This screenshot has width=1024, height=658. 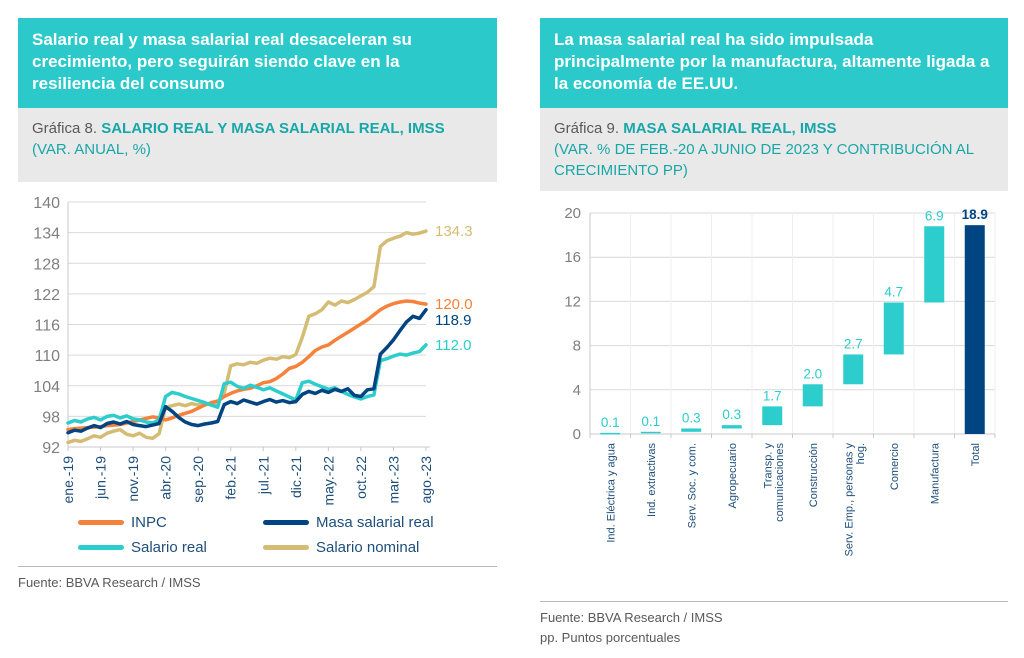 What do you see at coordinates (426, 480) in the screenshot?
I see `svg-text: ago.-23` at bounding box center [426, 480].